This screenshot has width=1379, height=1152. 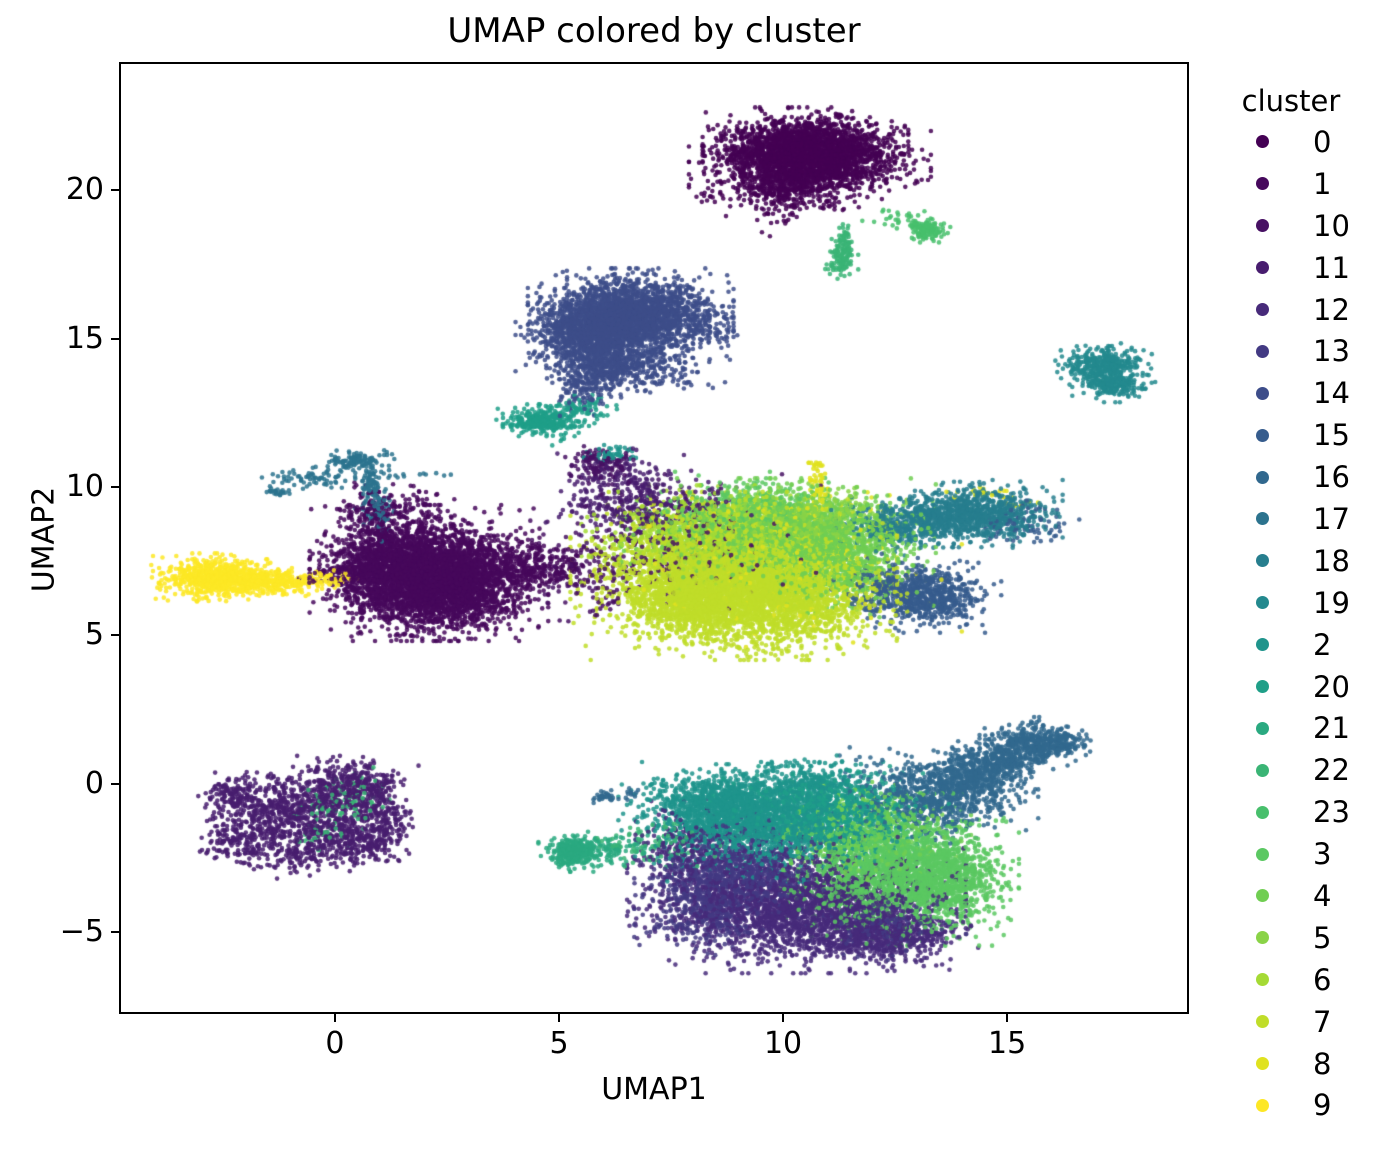 I want to click on legend-item-label: 1, so click(x=1322, y=183).